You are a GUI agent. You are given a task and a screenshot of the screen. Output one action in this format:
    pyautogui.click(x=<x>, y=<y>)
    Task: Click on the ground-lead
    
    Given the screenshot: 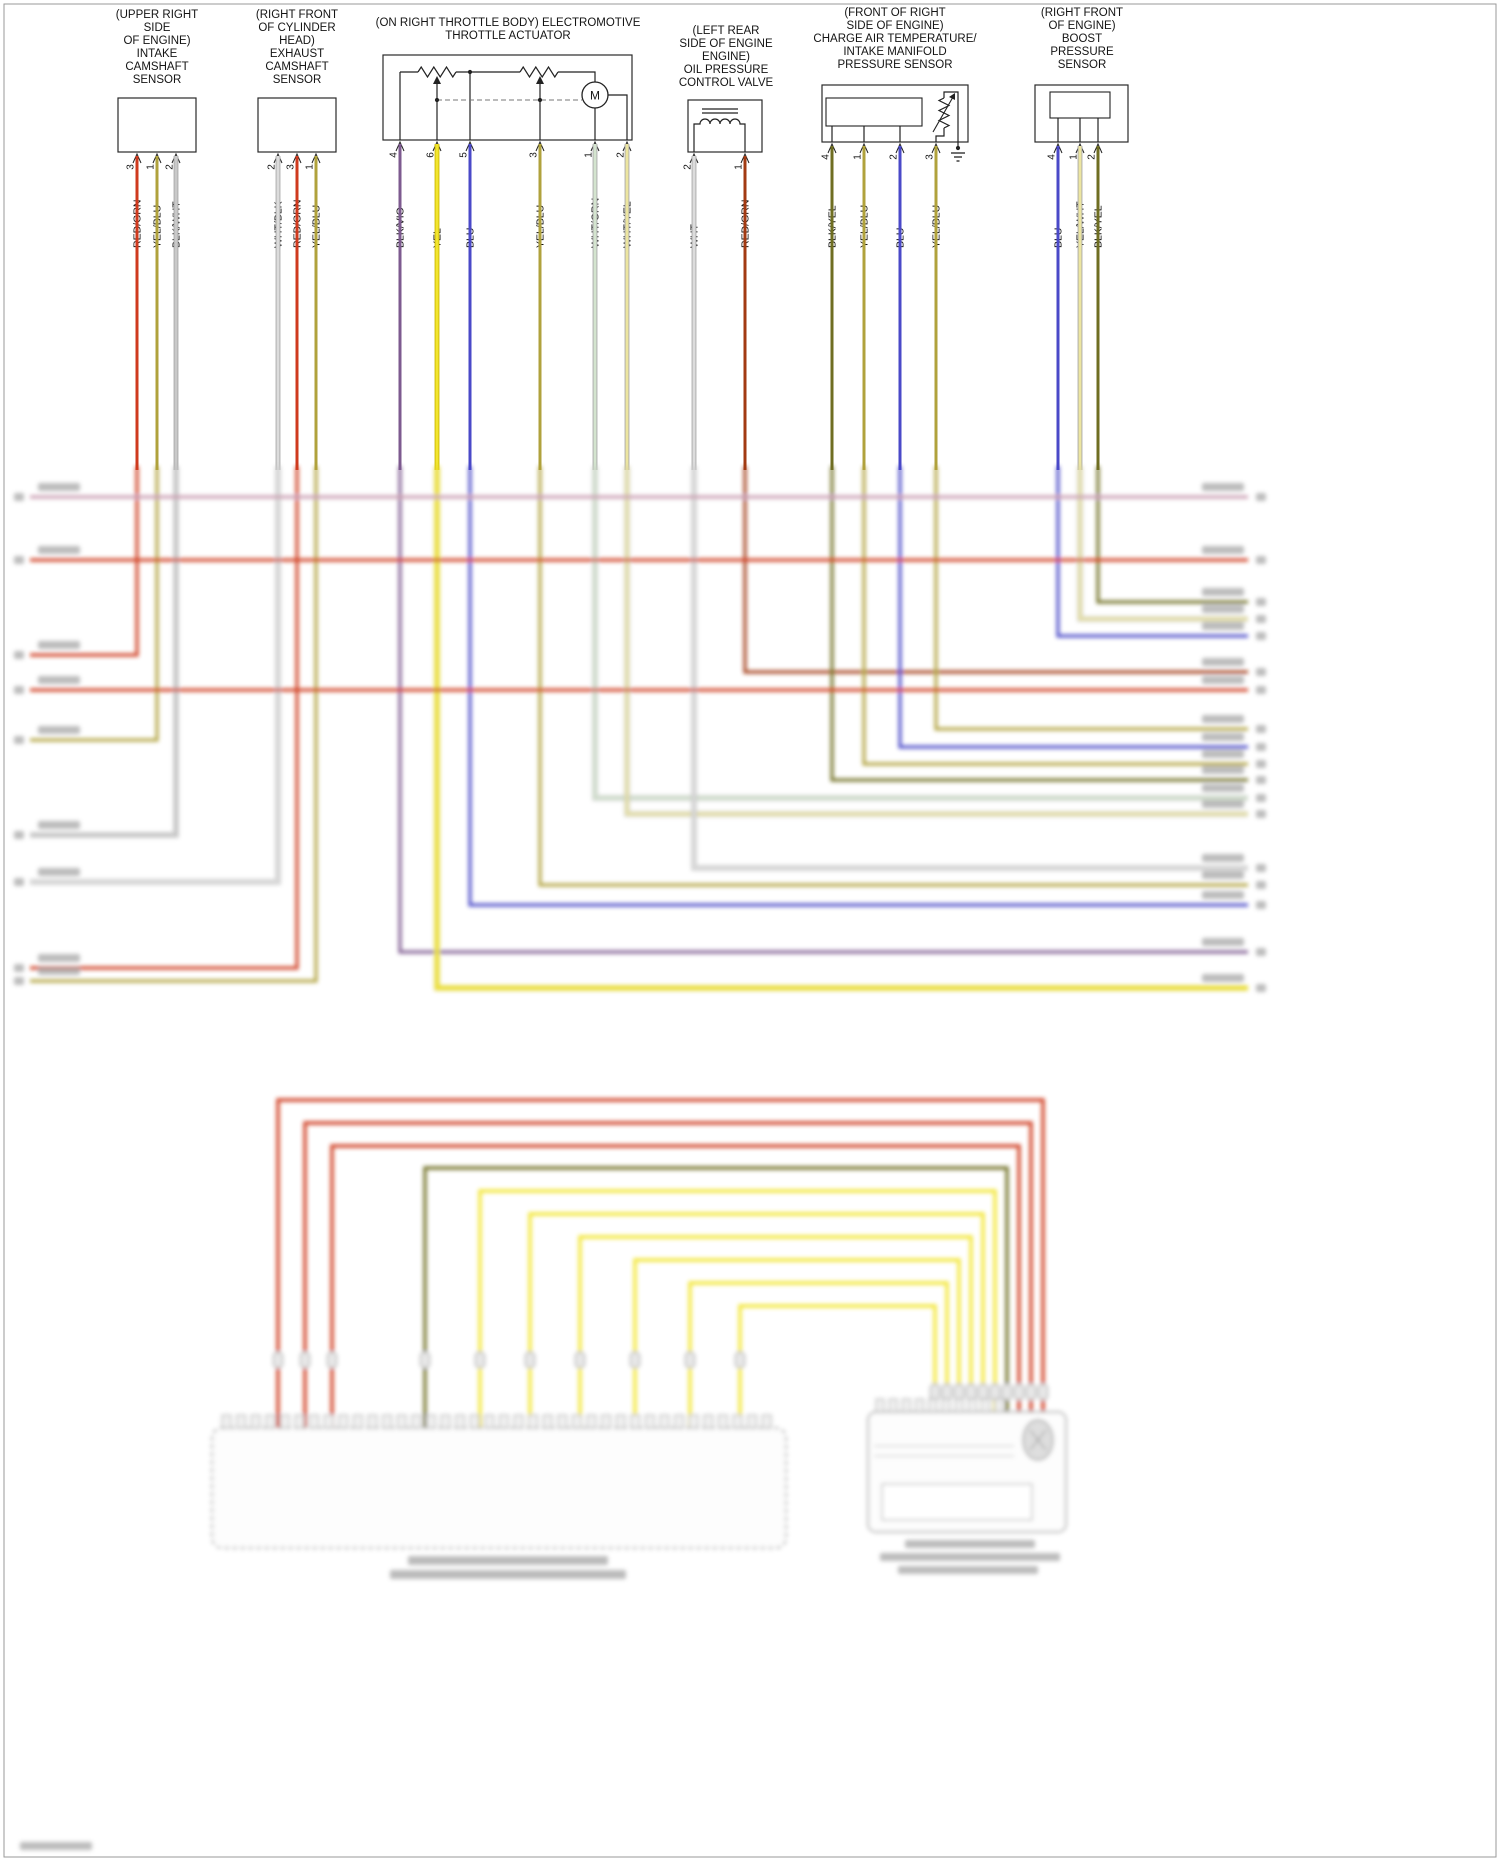 What is the action you would take?
    pyautogui.click(x=951, y=119)
    